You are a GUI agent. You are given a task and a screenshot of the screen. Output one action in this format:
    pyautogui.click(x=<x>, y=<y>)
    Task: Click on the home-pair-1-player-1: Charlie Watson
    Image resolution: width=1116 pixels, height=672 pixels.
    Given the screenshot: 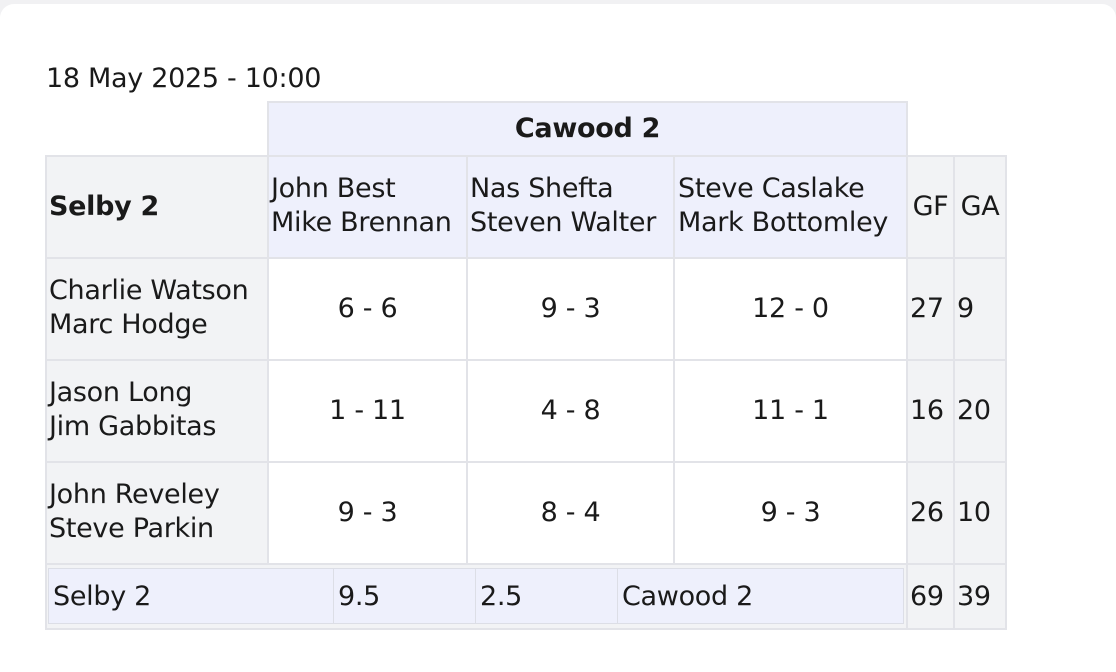 What is the action you would take?
    pyautogui.click(x=149, y=290)
    